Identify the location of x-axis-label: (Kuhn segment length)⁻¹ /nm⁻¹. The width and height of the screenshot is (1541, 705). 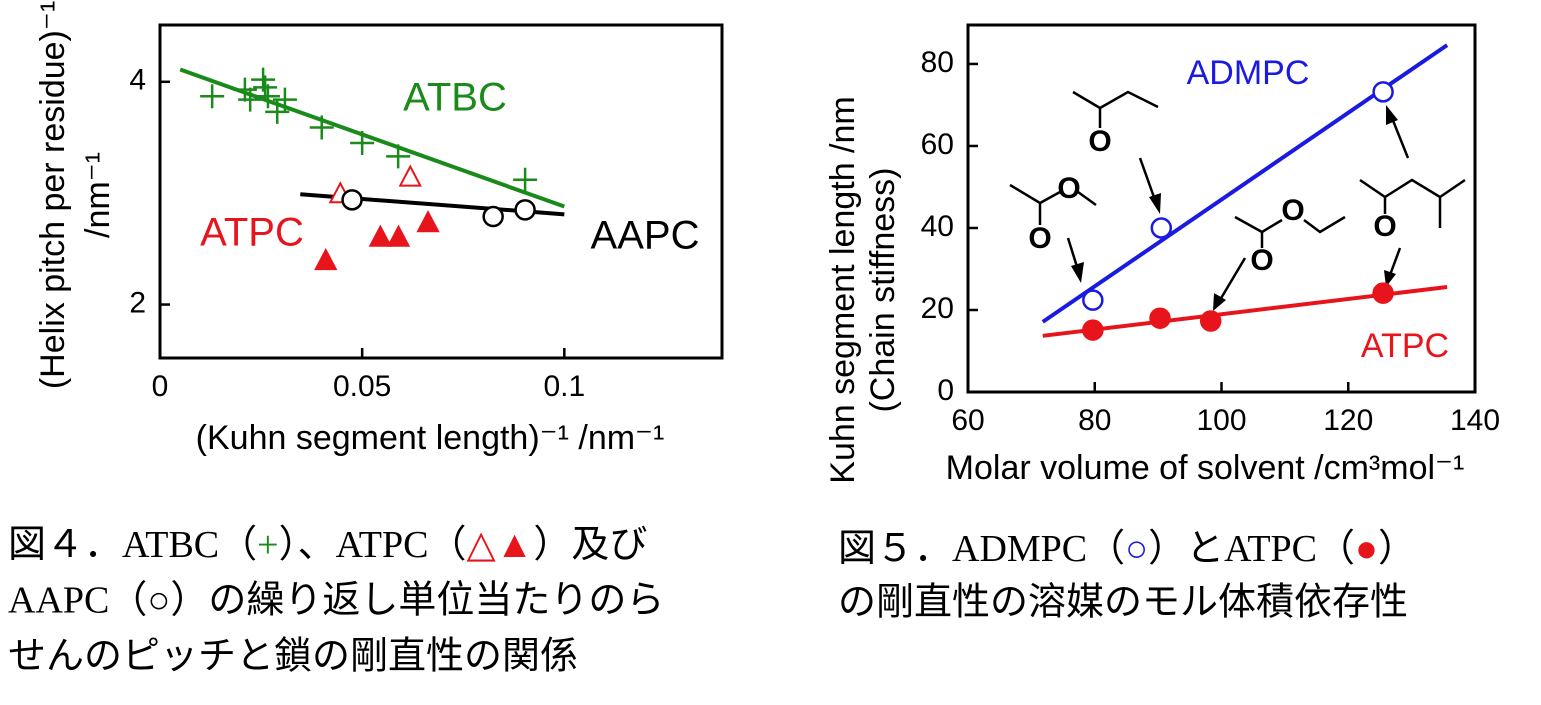
(430, 438).